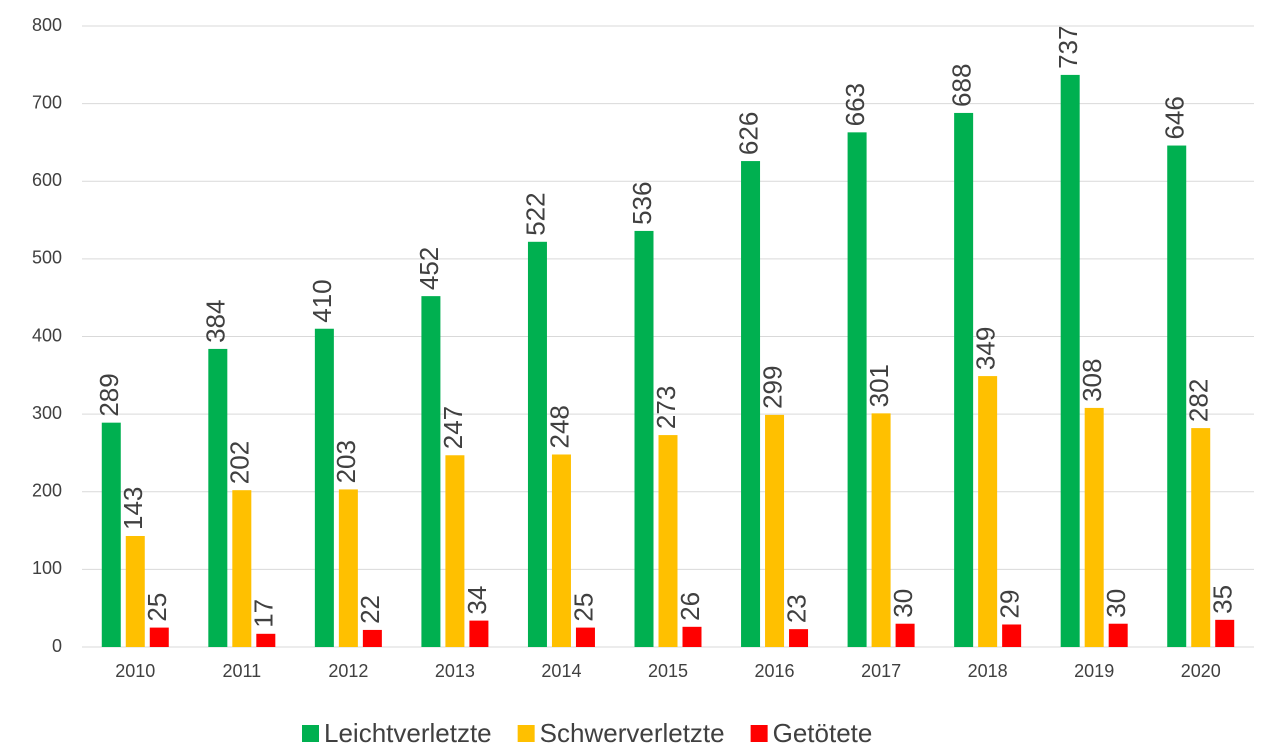 The height and width of the screenshot is (749, 1261). Describe the element at coordinates (1068, 47) in the screenshot. I see `data-label: 737` at that location.